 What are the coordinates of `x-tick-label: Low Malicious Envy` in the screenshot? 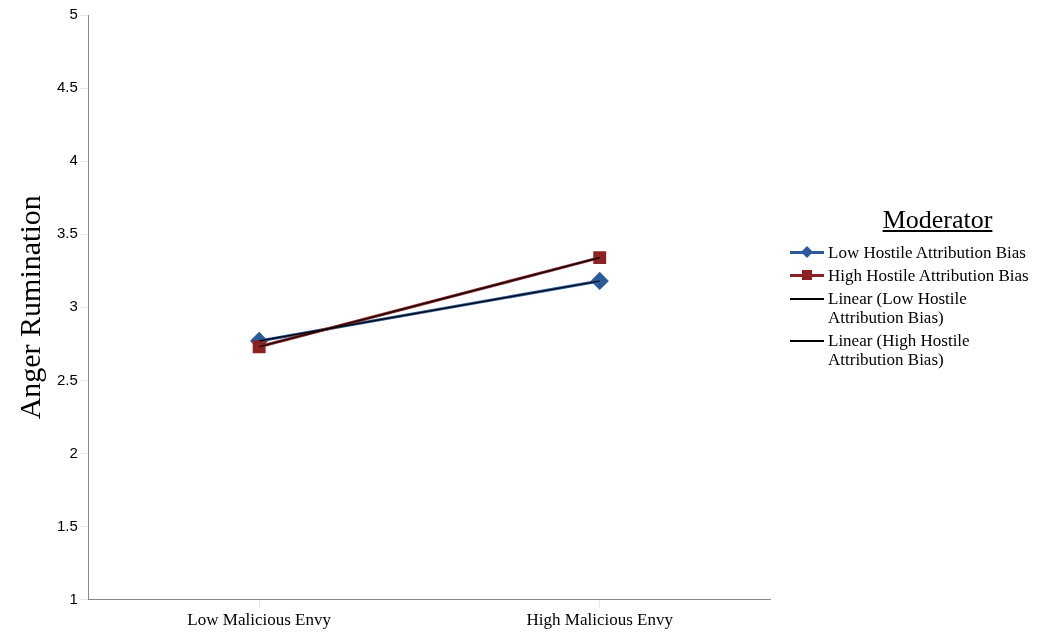 It's located at (259, 620).